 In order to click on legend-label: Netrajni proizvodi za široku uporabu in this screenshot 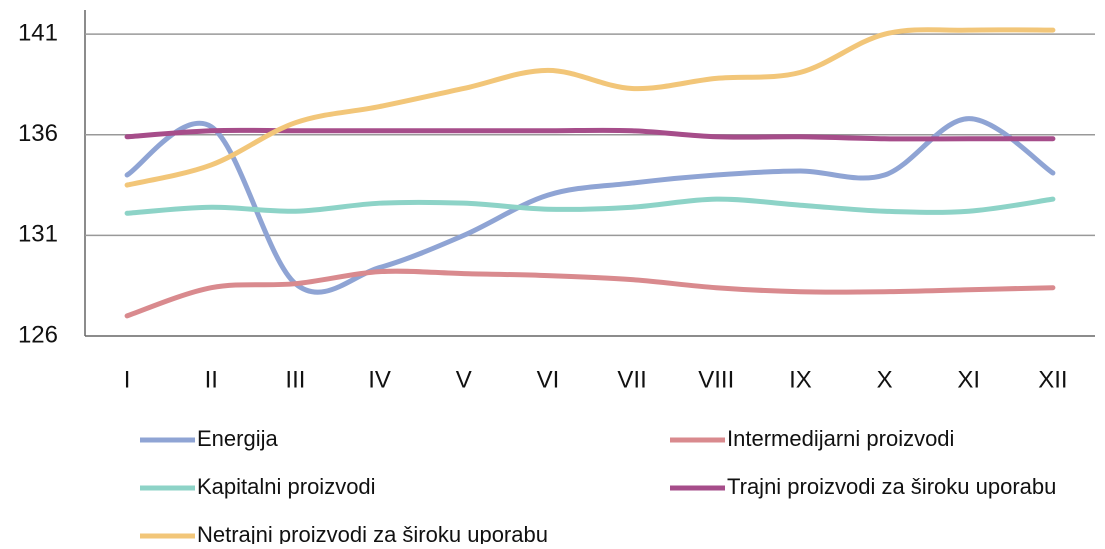, I will do `click(372, 533)`.